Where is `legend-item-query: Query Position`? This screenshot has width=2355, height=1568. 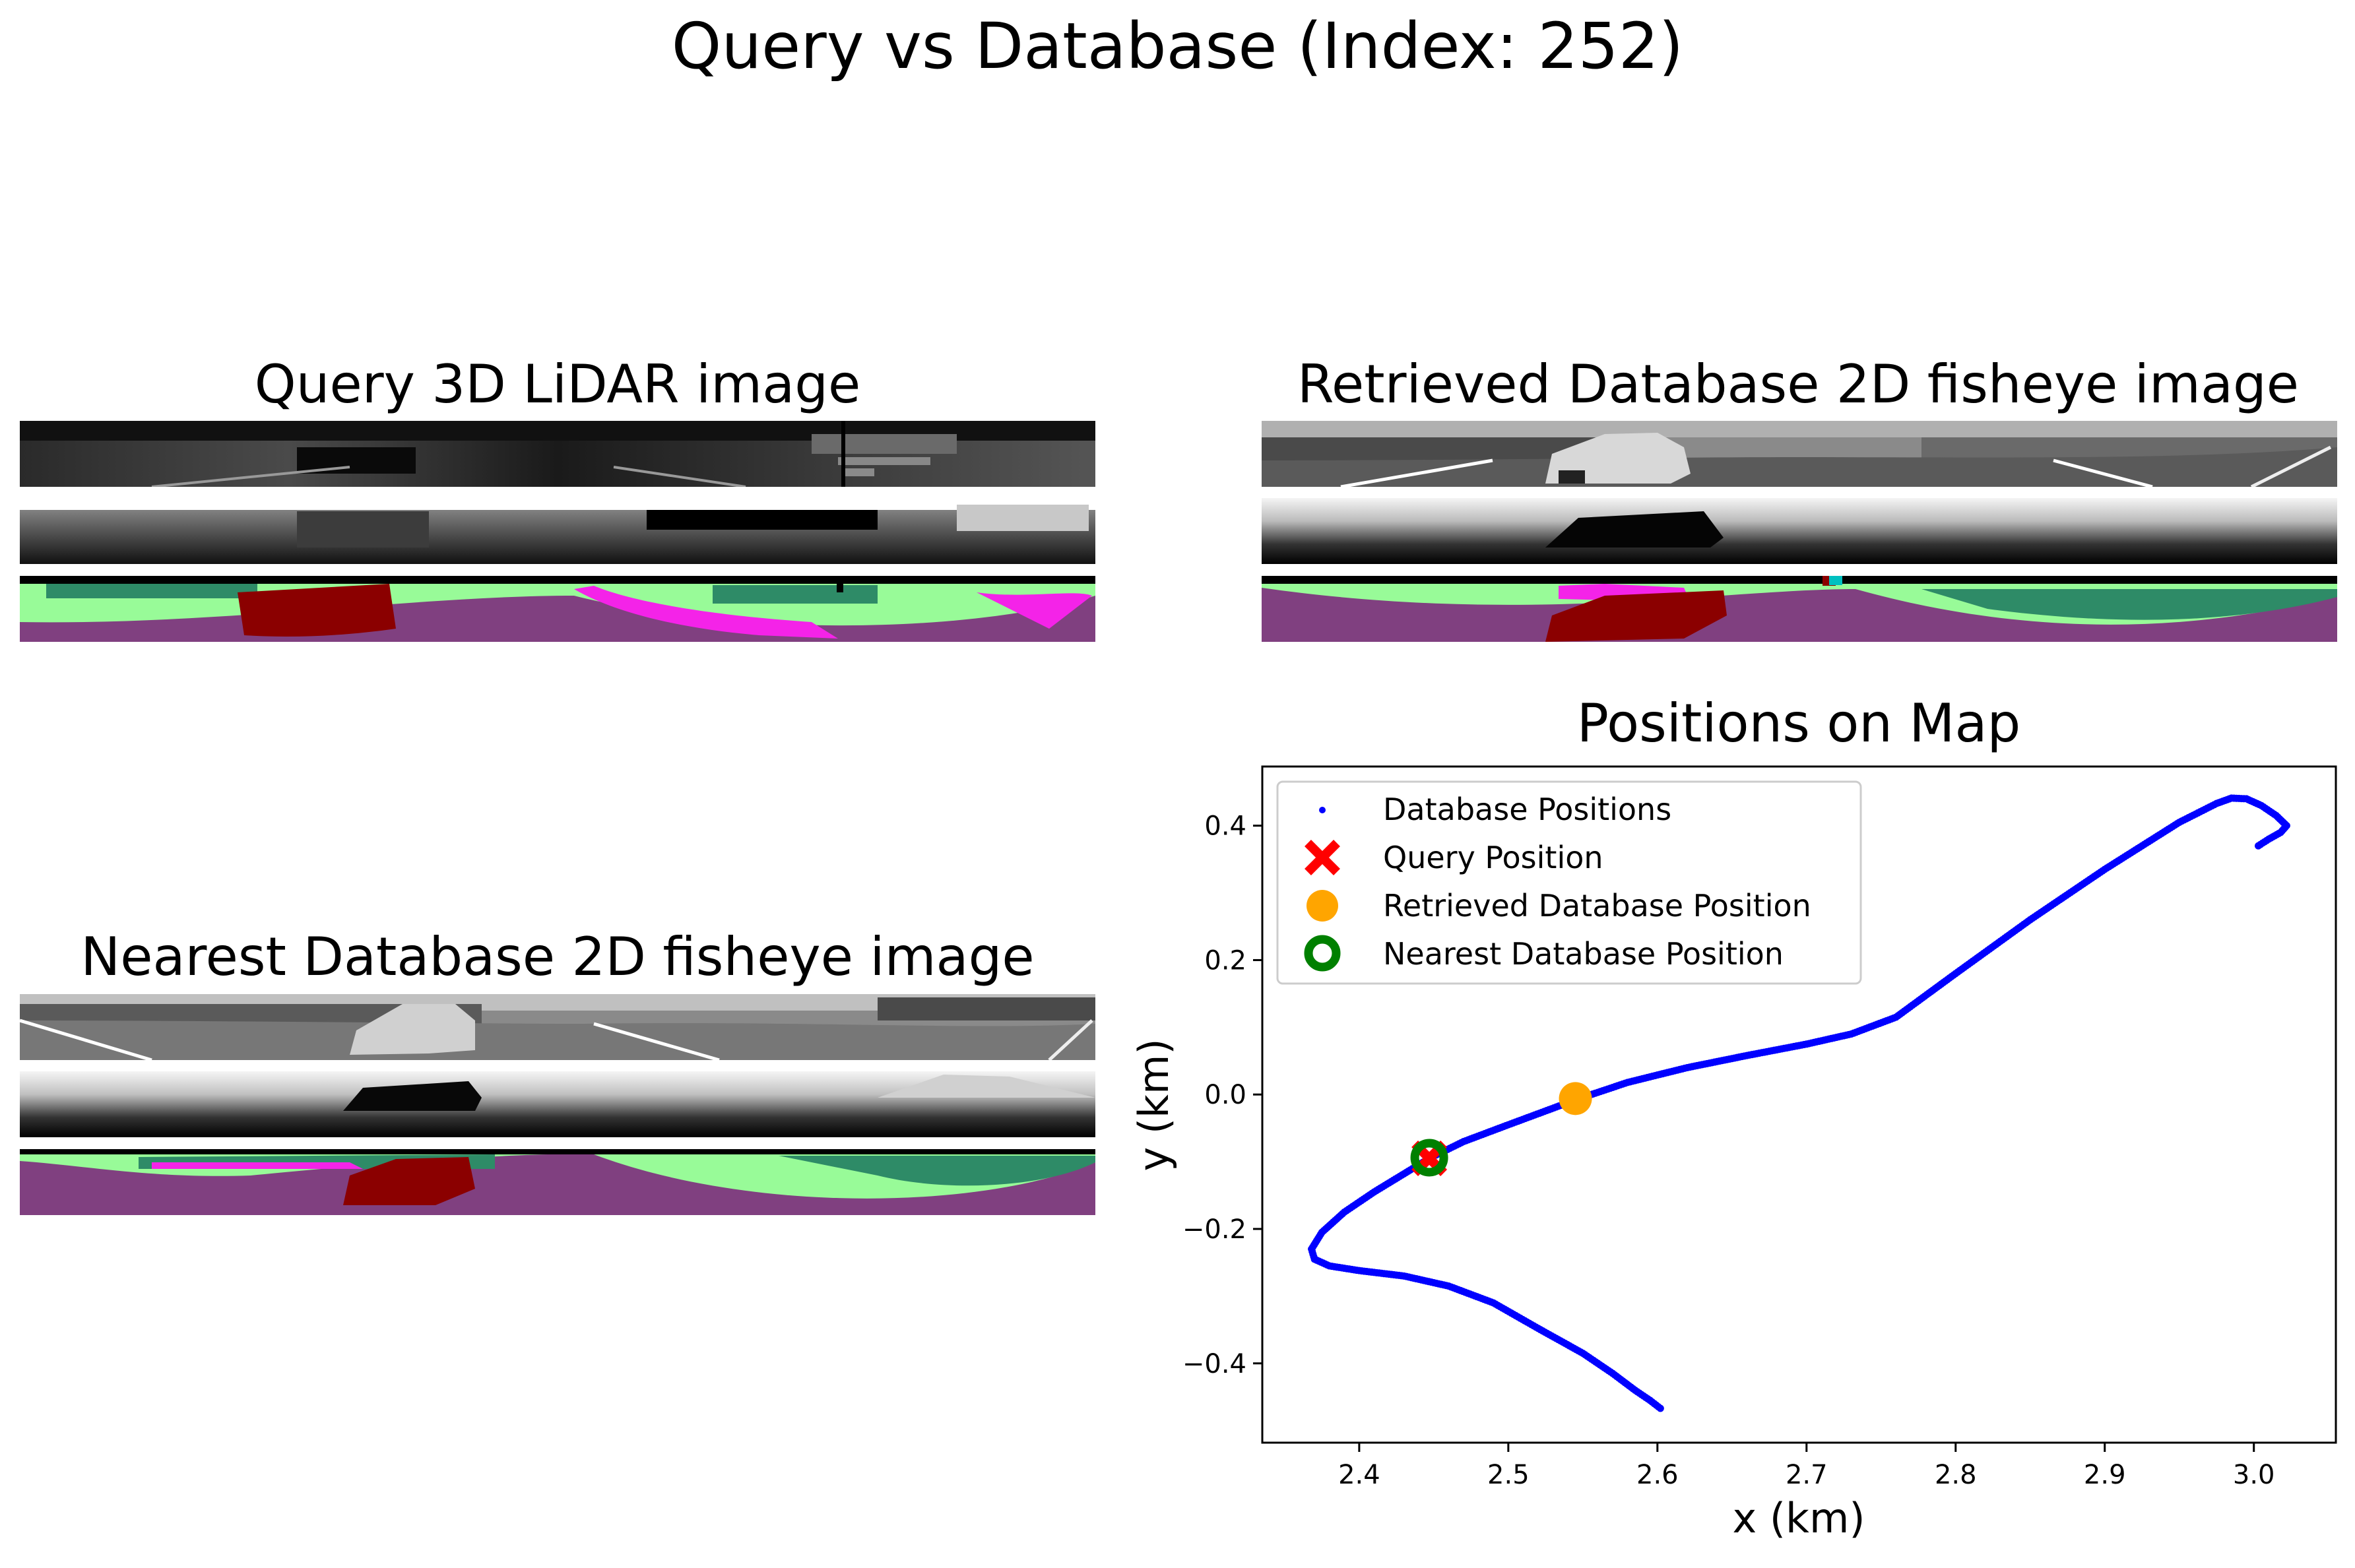
legend-item-query: Query Position is located at coordinates (1454, 857).